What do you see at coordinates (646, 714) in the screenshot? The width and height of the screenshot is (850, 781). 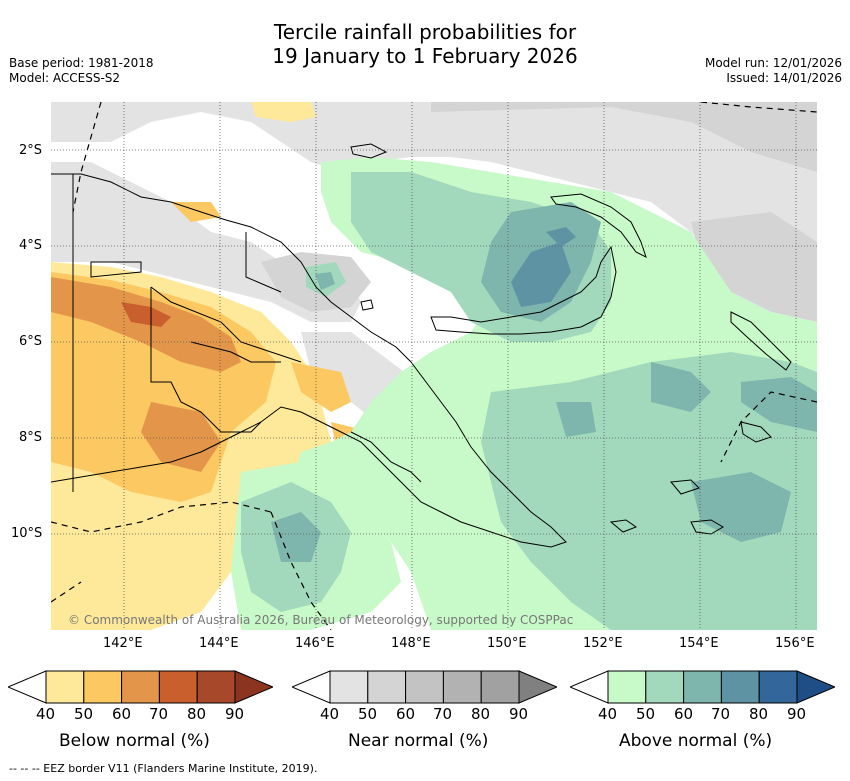 I see `cb2-tick-50: 50` at bounding box center [646, 714].